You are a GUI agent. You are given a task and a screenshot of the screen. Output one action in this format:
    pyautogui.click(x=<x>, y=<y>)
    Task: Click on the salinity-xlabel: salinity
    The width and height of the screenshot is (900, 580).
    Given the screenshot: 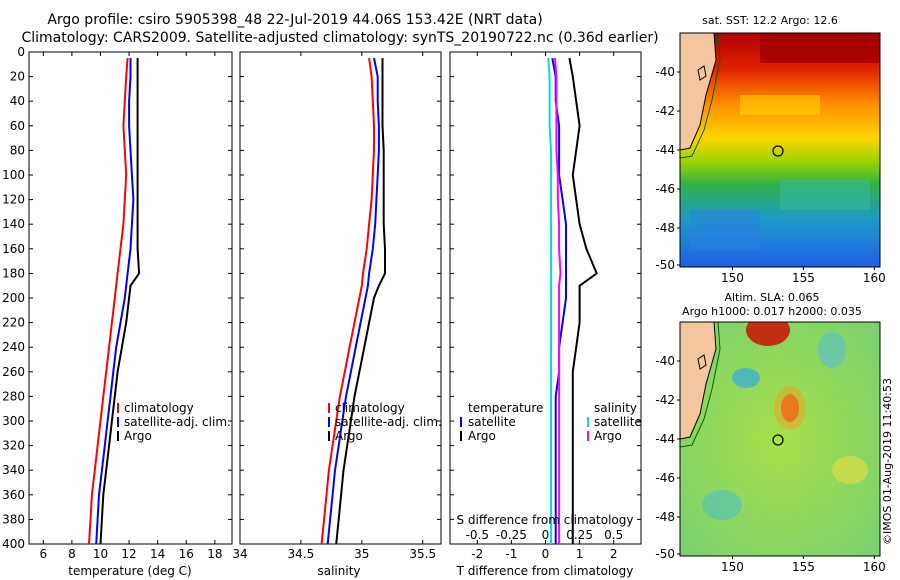 What is the action you would take?
    pyautogui.click(x=338, y=571)
    